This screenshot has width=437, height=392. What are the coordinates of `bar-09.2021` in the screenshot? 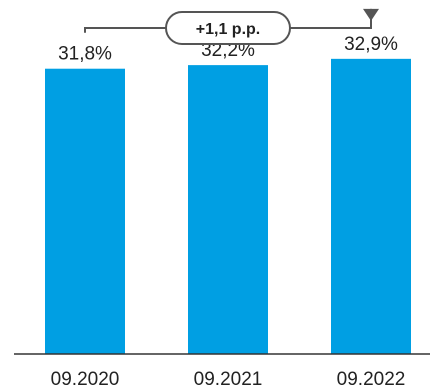 It's located at (228, 210).